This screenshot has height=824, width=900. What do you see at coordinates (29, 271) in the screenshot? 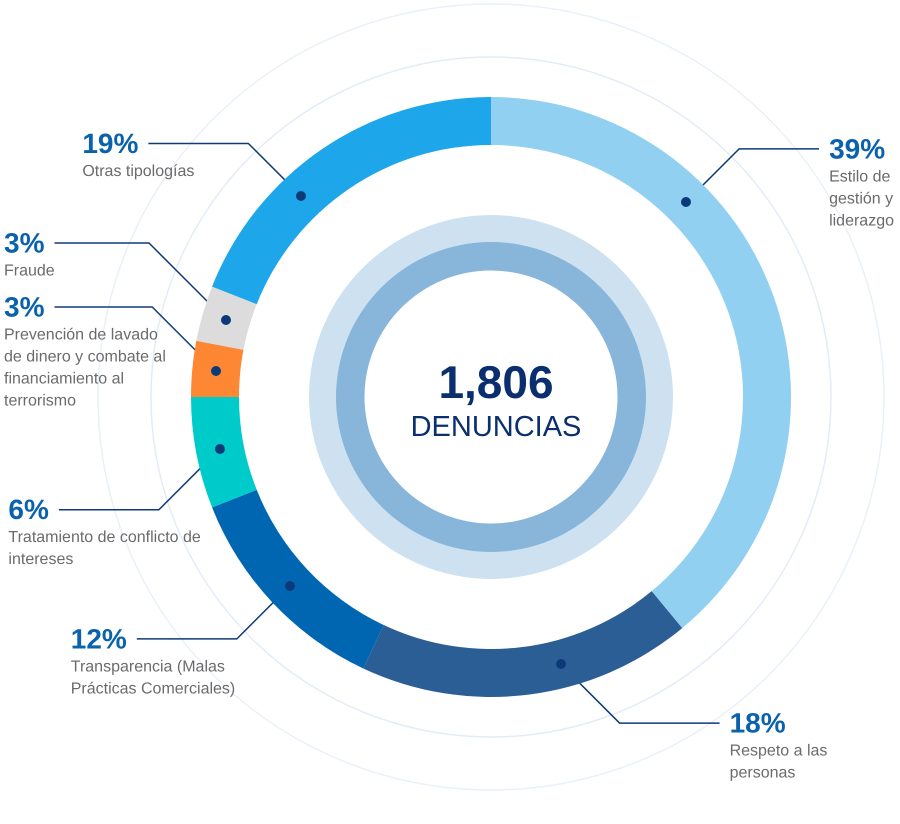
I see `slice-label: Fraude` at bounding box center [29, 271].